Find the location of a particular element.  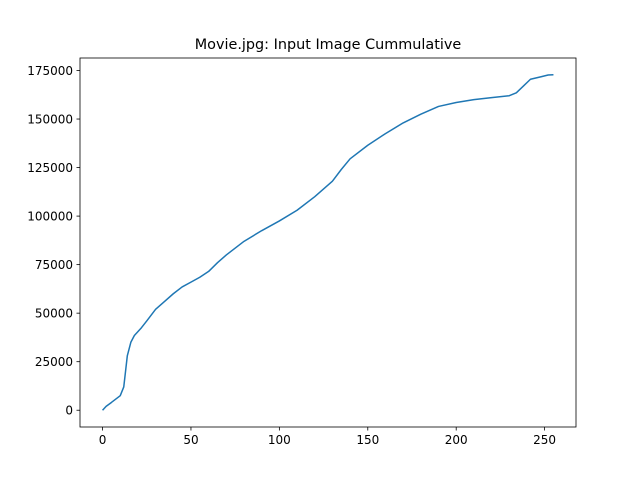

y-tick-label: 175000 is located at coordinates (50, 71).